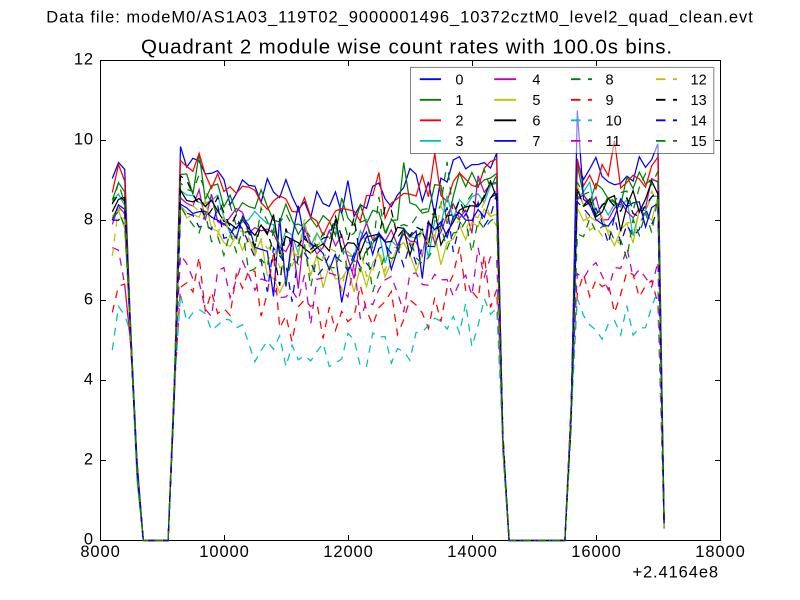 Image resolution: width=800 pixels, height=600 pixels. I want to click on svg-text: 9, so click(610, 101).